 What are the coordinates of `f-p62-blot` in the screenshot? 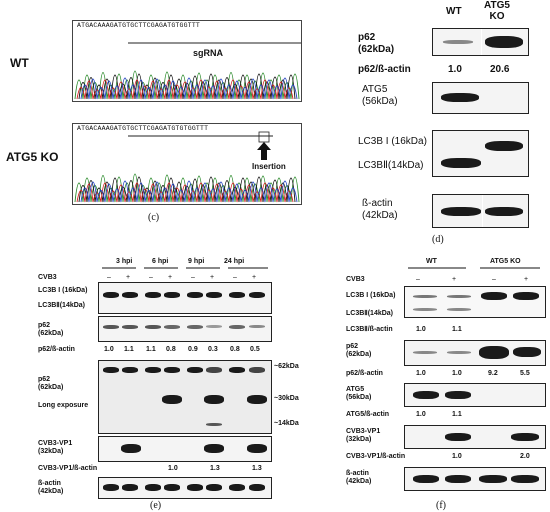 It's located at (475, 353).